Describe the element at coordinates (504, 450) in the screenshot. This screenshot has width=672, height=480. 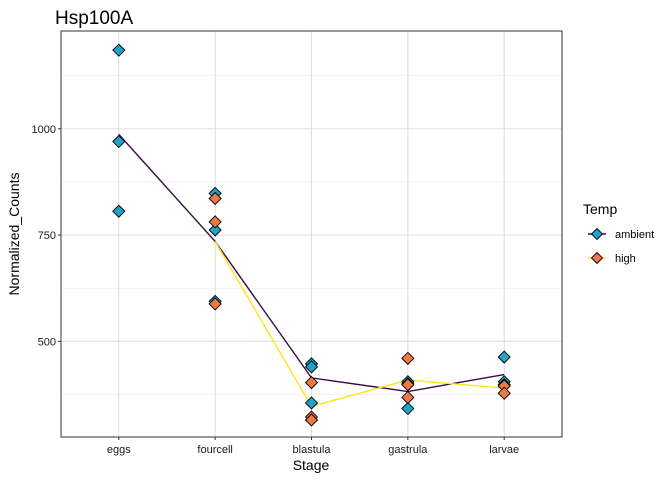
I see `x-tick-label: larvae` at that location.